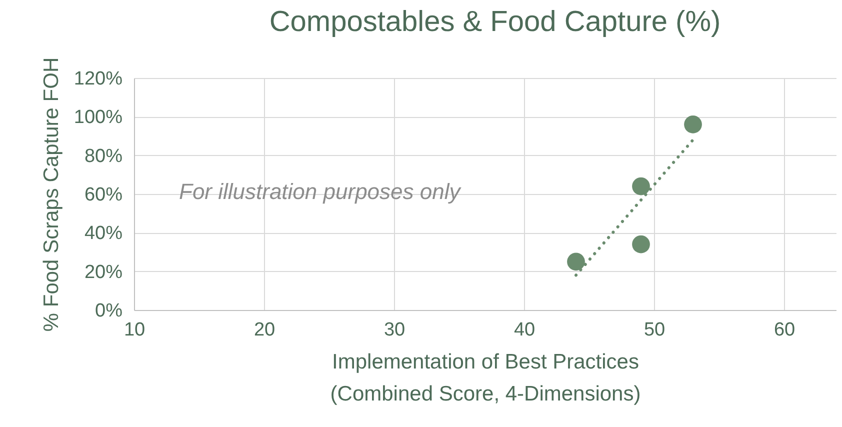 The image size is (842, 427). I want to click on y-tick-label: 80%, so click(103, 156).